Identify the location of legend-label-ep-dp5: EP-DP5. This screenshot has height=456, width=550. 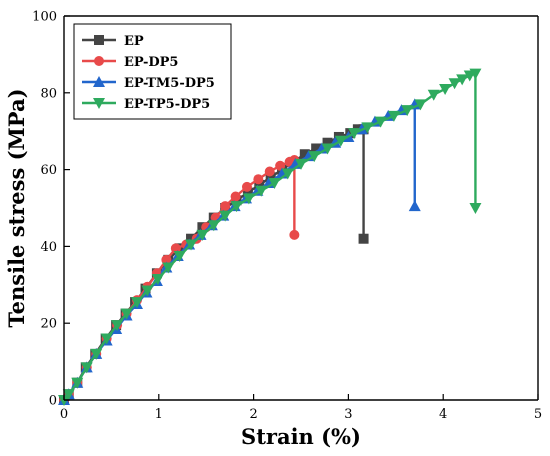
(151, 62).